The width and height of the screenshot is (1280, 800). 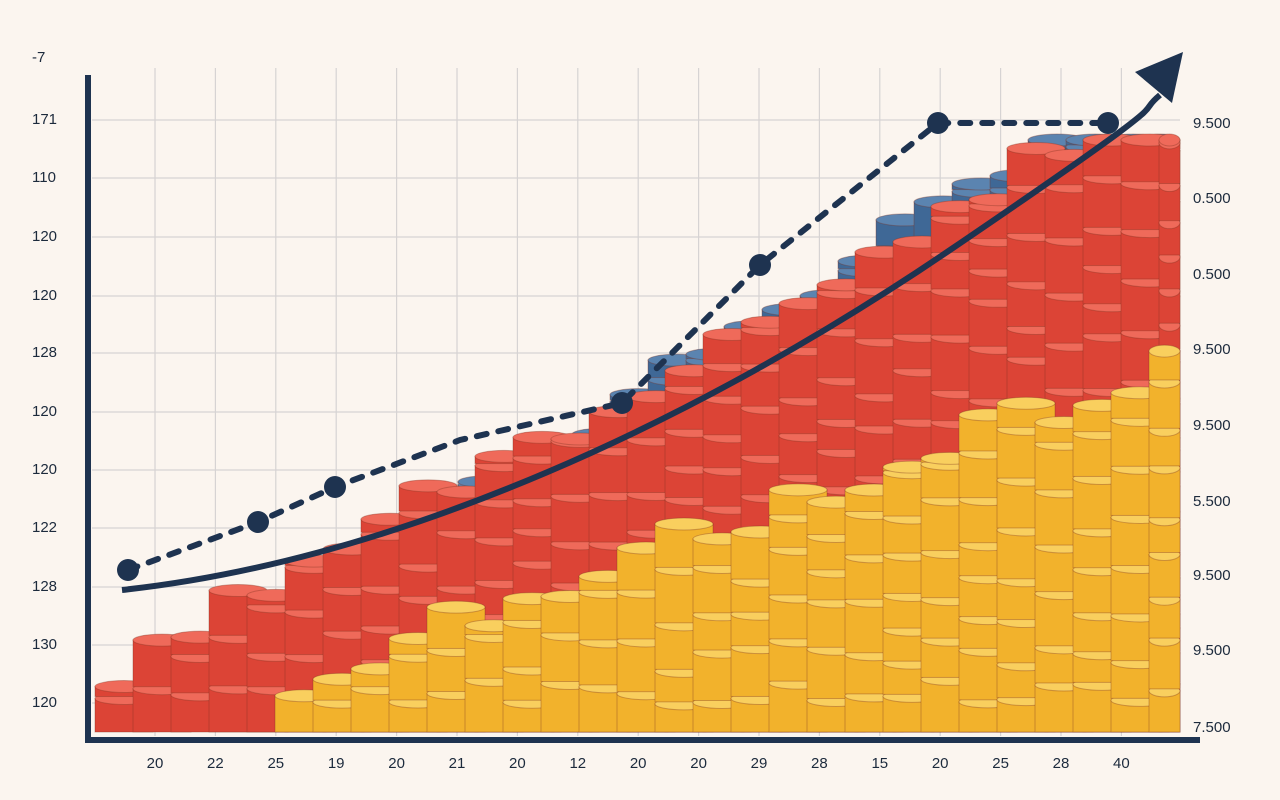 What do you see at coordinates (38, 57) in the screenshot?
I see `left-label: -7` at bounding box center [38, 57].